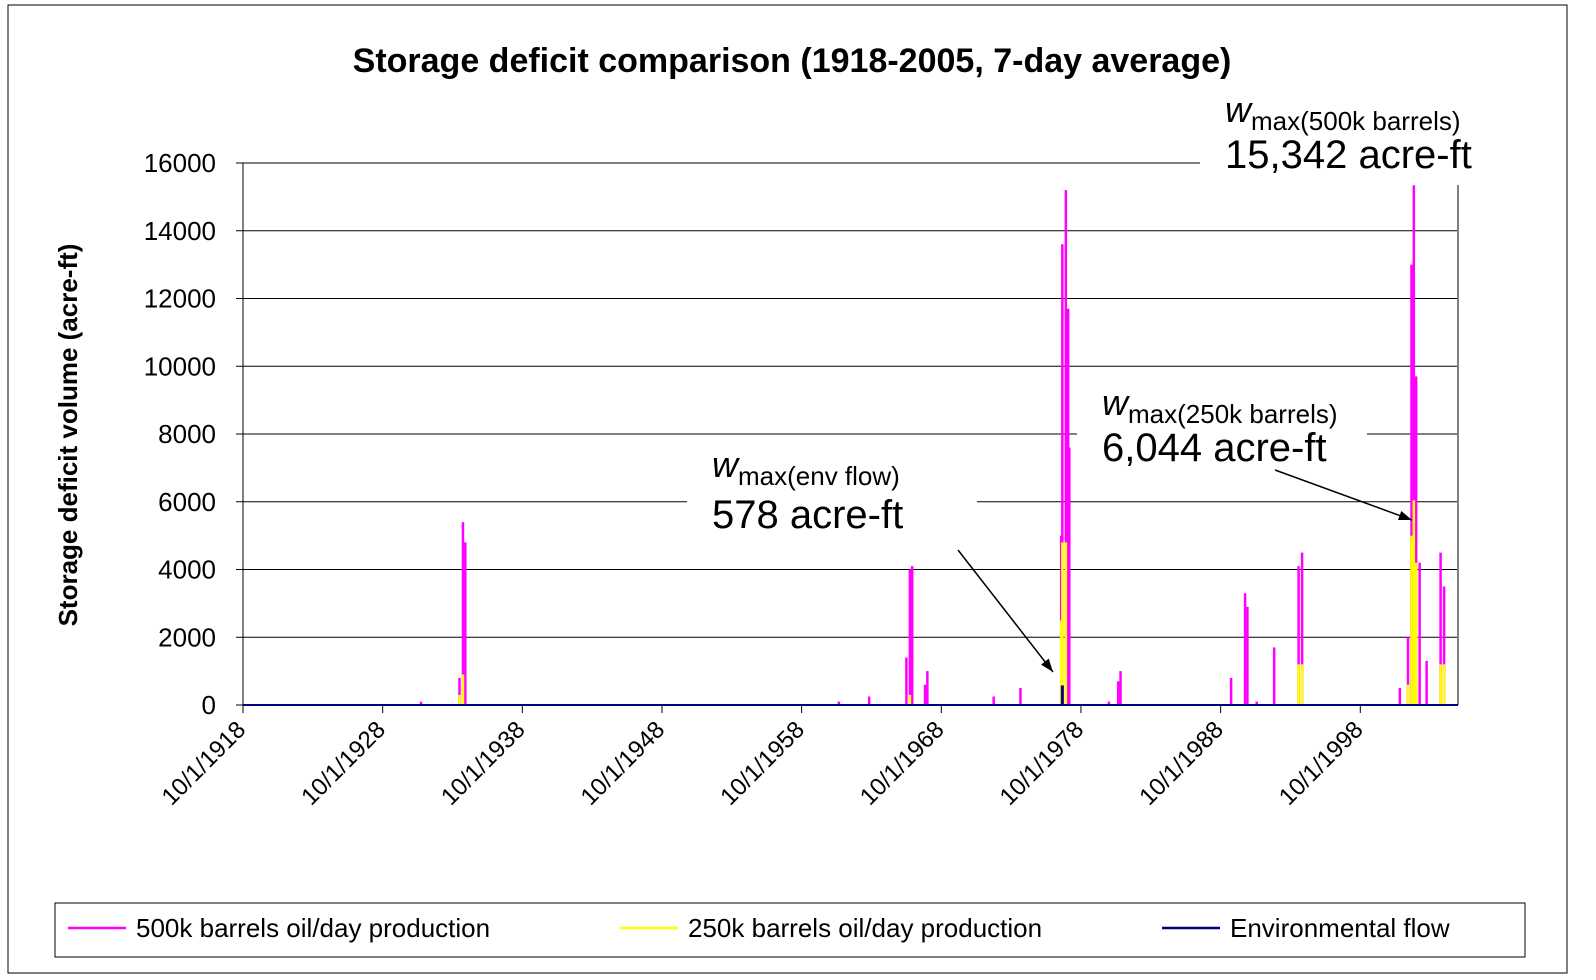  I want to click on annotation-value: 578 acre-ft, so click(807, 515).